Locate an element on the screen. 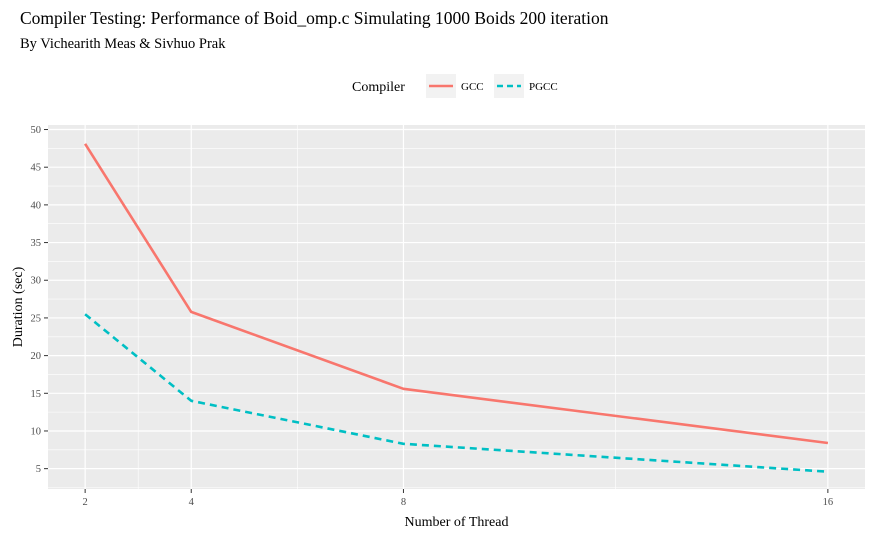  y-tick-label: 45 is located at coordinates (36, 168).